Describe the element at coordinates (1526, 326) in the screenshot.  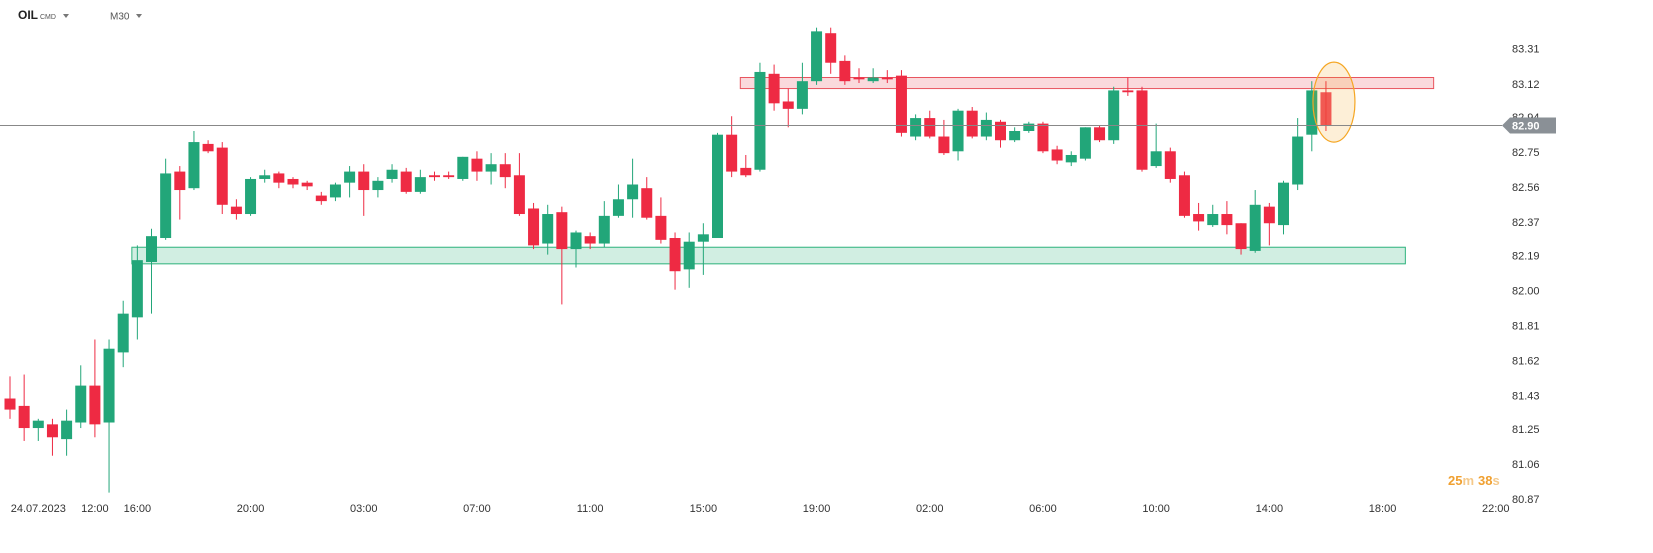
I see `y-tick-label: 81.81` at that location.